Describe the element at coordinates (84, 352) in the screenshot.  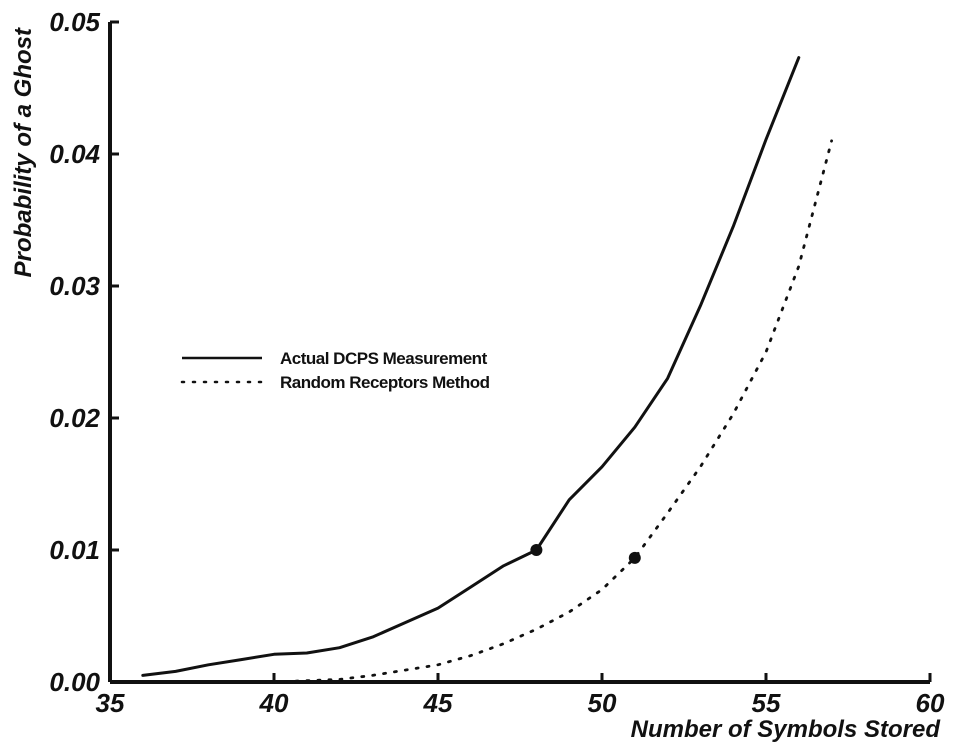
I see `y-ticks: 0.00 0.01 0.02 0.03 0.04 0.05` at that location.